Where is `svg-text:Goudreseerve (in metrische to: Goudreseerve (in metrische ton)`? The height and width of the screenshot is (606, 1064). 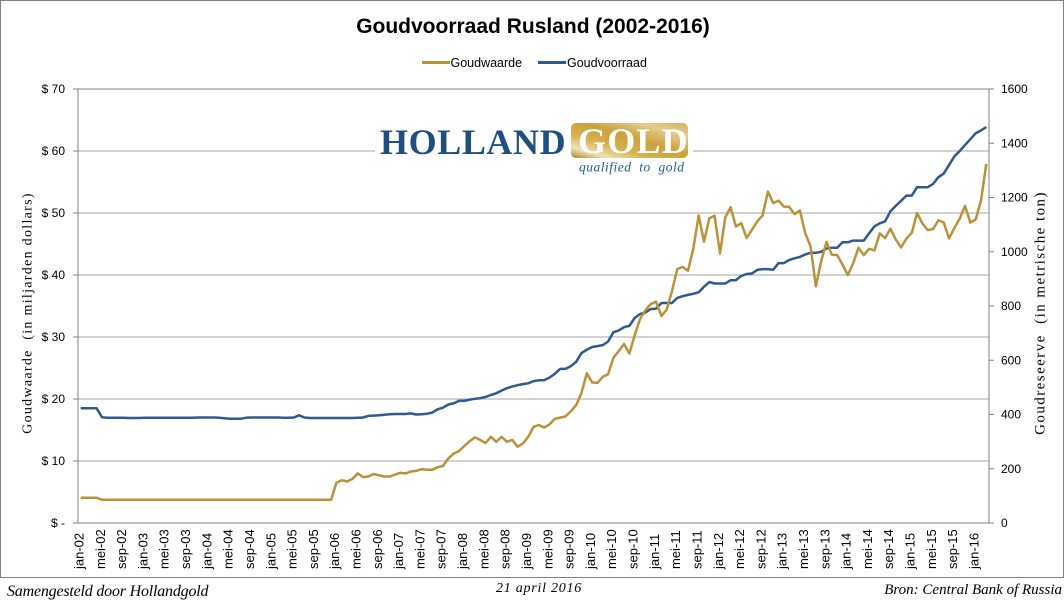
svg-text:Goudreseerve (in metrische to: Goudreseerve (in metrische ton) is located at coordinates (1041, 313).